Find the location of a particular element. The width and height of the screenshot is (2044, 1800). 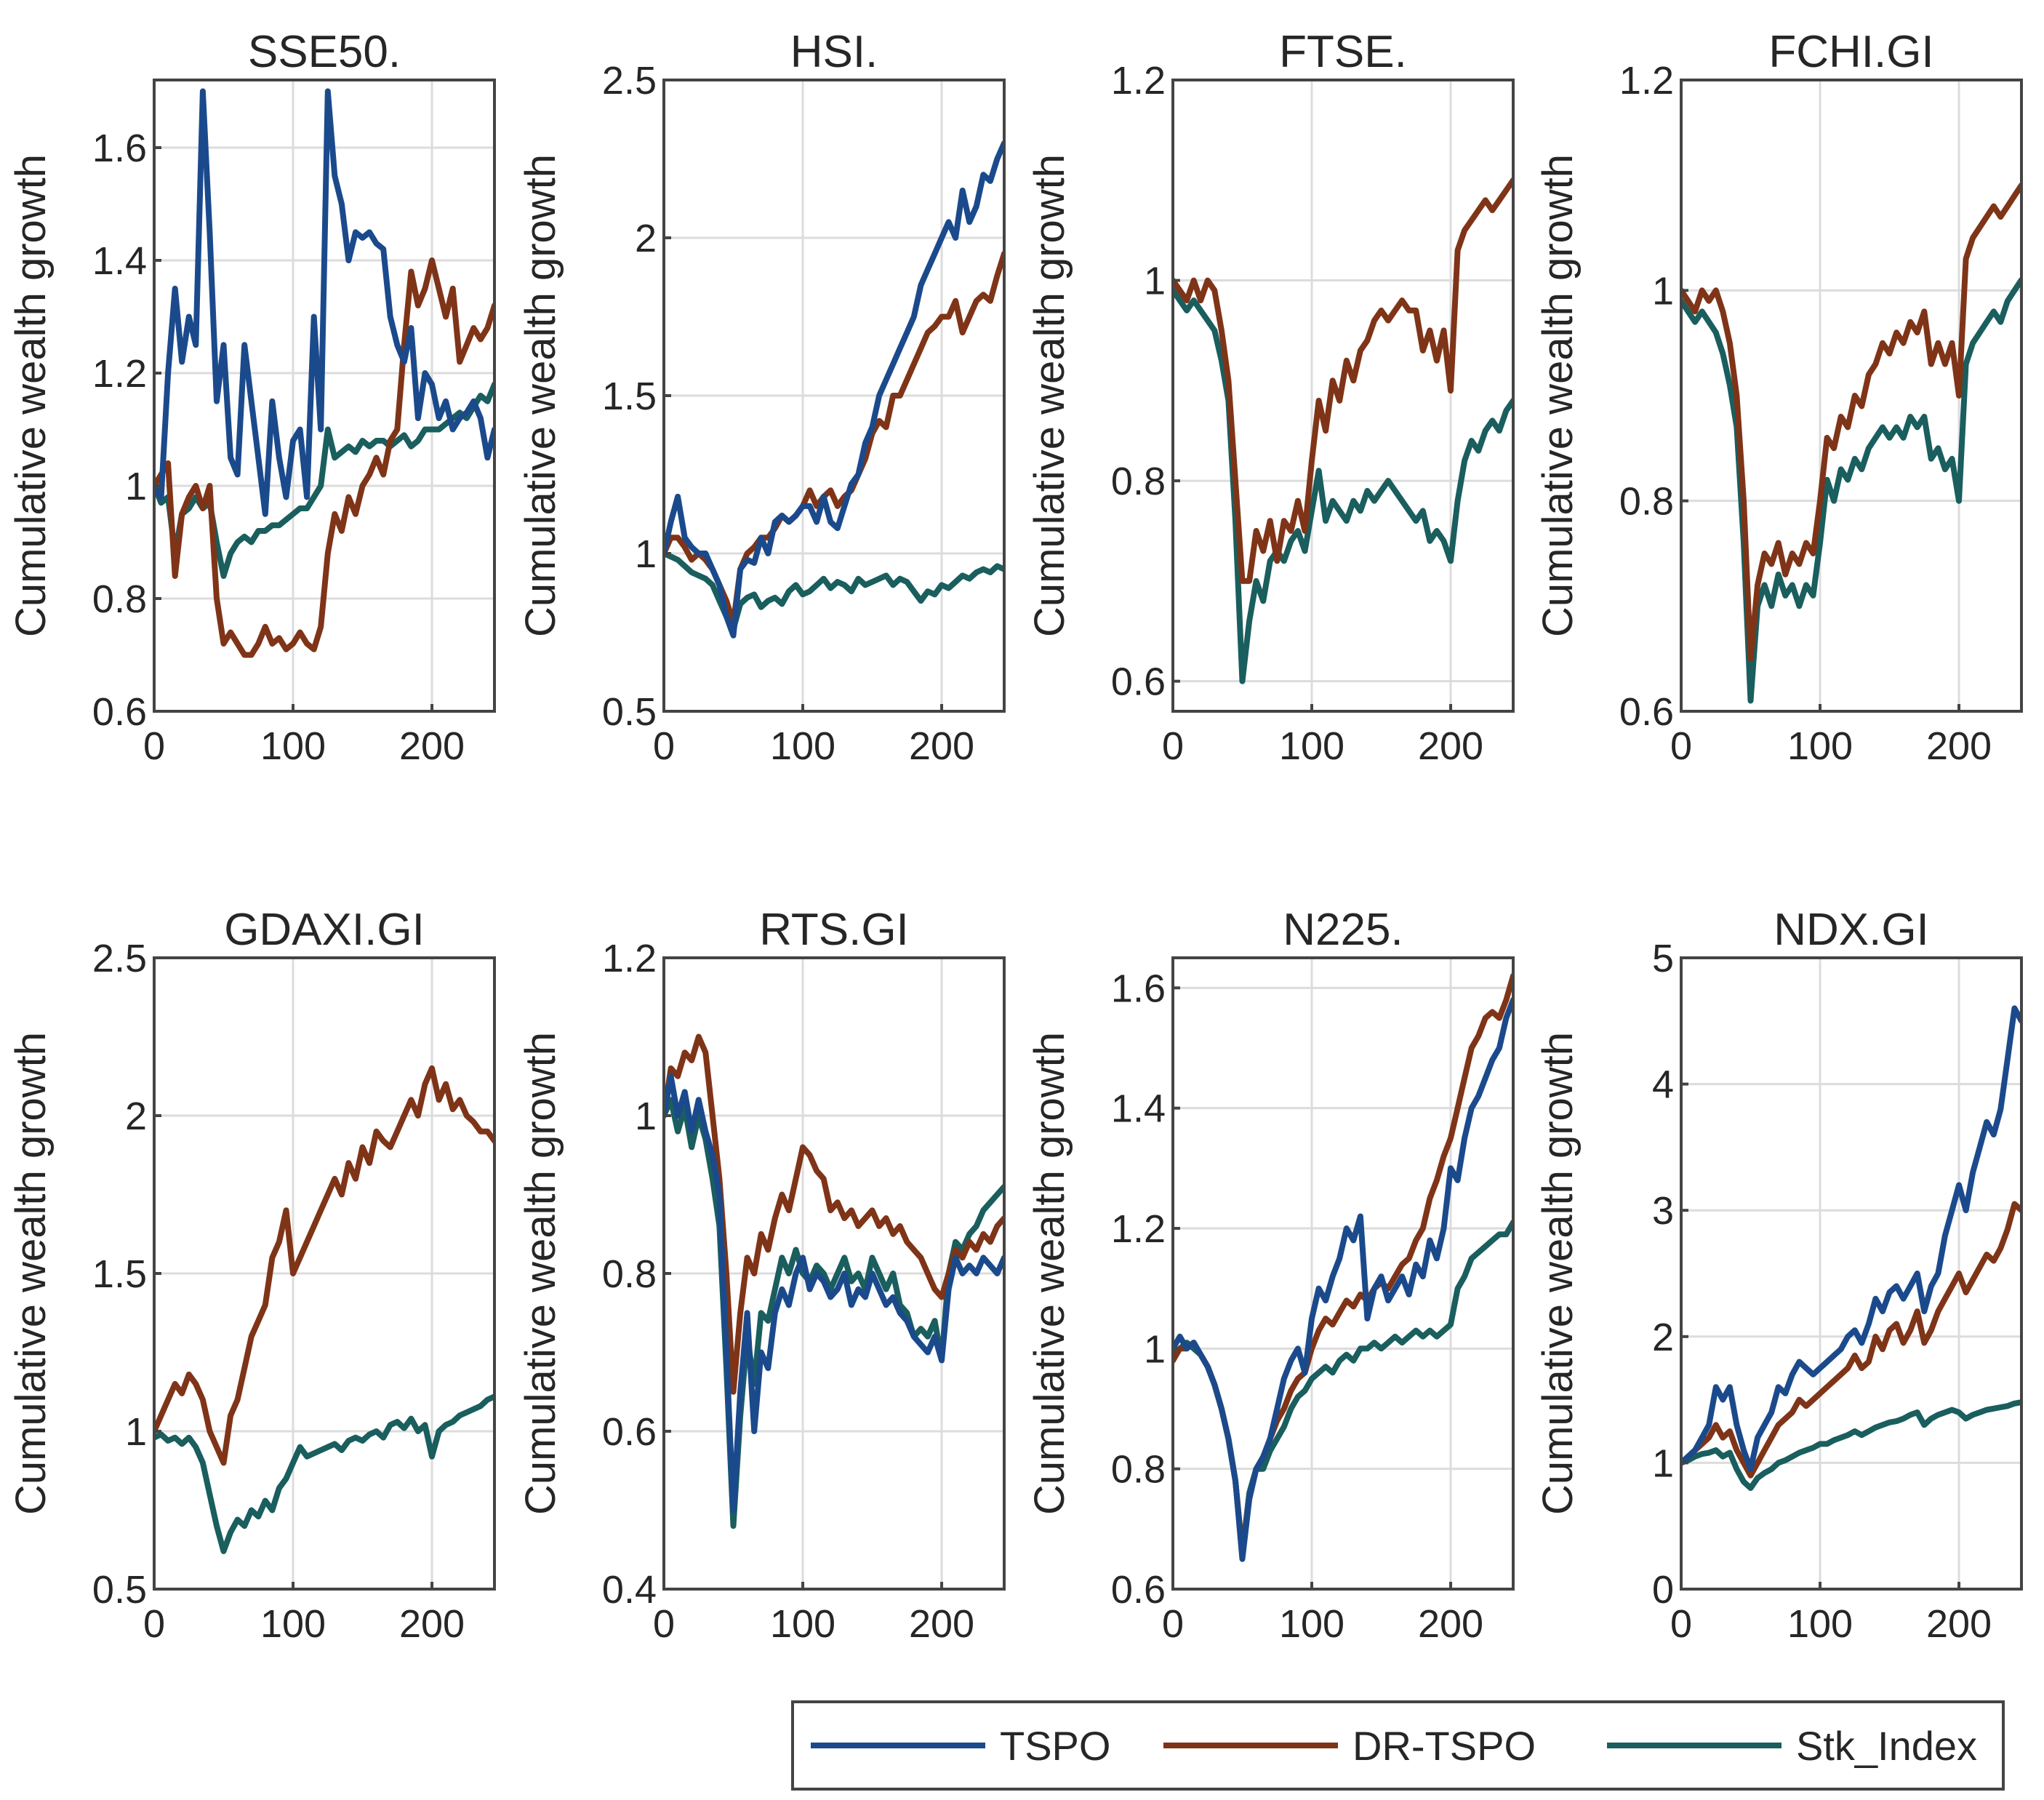

chart-title: FTSE. is located at coordinates (1343, 52).